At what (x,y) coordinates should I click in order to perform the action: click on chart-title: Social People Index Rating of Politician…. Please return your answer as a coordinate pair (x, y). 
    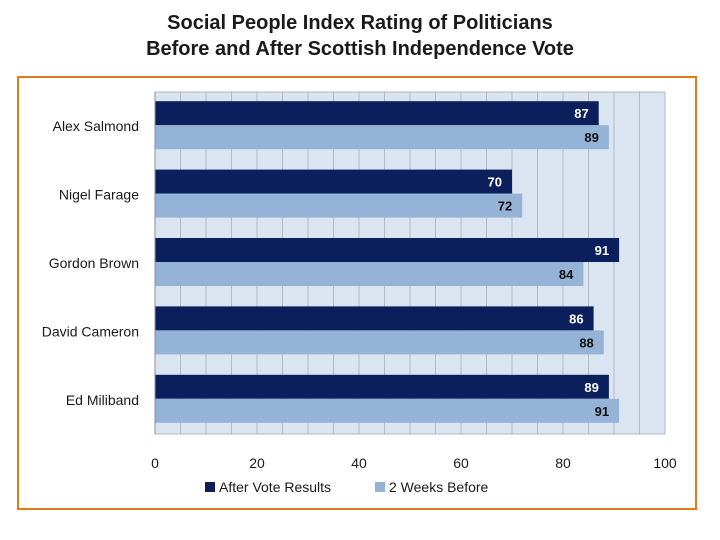
    Looking at the image, I should click on (360, 36).